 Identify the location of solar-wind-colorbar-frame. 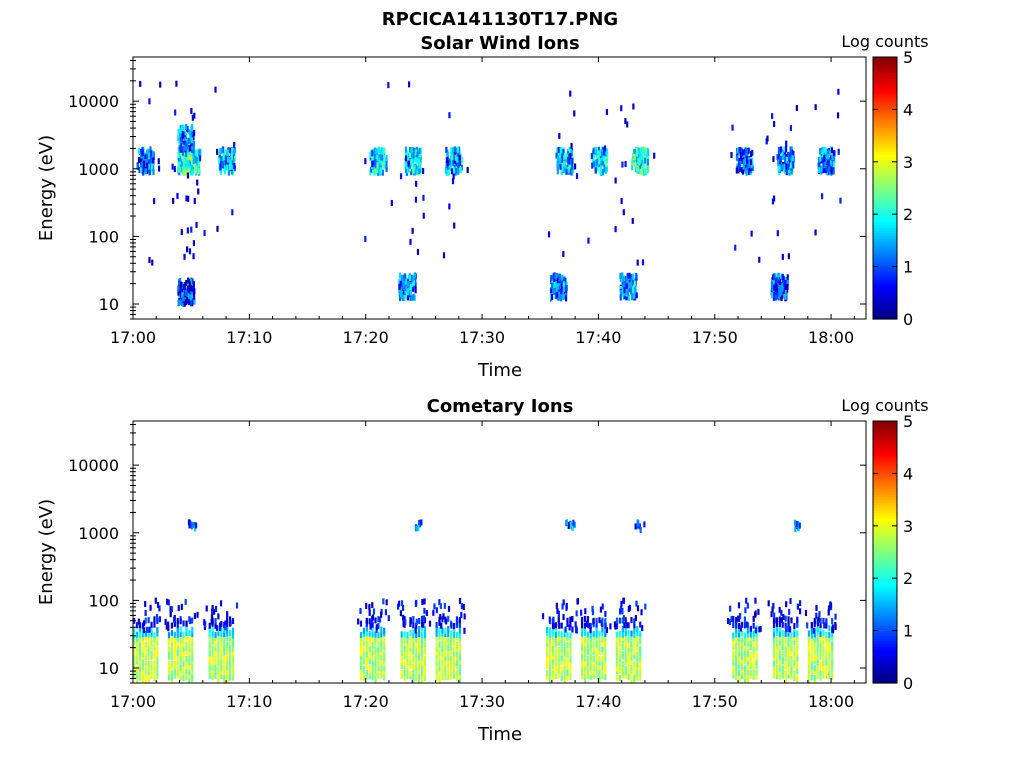
(885, 188).